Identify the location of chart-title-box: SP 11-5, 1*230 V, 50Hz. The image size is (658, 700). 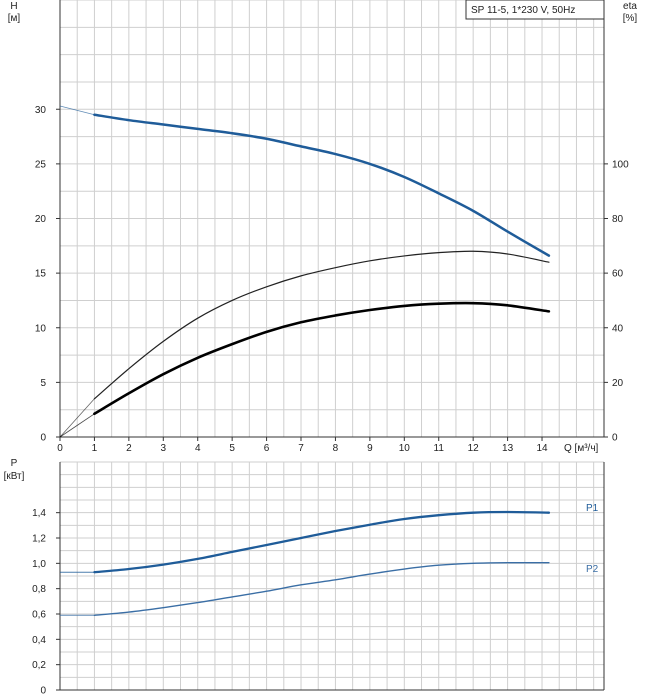
(535, 10).